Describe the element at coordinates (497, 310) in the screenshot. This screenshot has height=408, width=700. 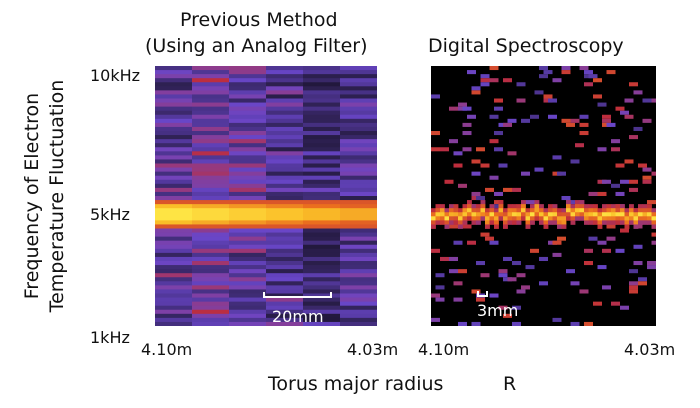
I see `right-scale-bar-label: 3mm` at that location.